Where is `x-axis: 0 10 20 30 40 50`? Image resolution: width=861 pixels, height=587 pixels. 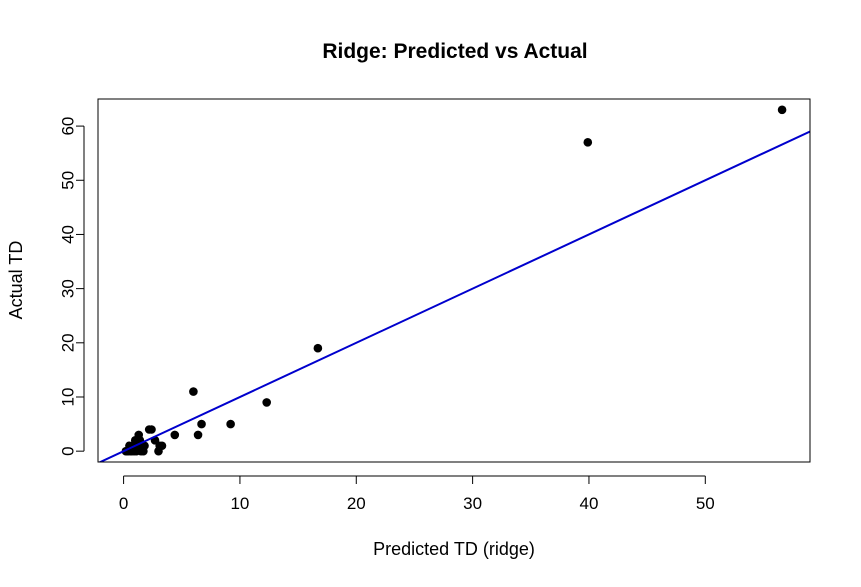 x-axis: 0 10 20 30 40 50 is located at coordinates (417, 494).